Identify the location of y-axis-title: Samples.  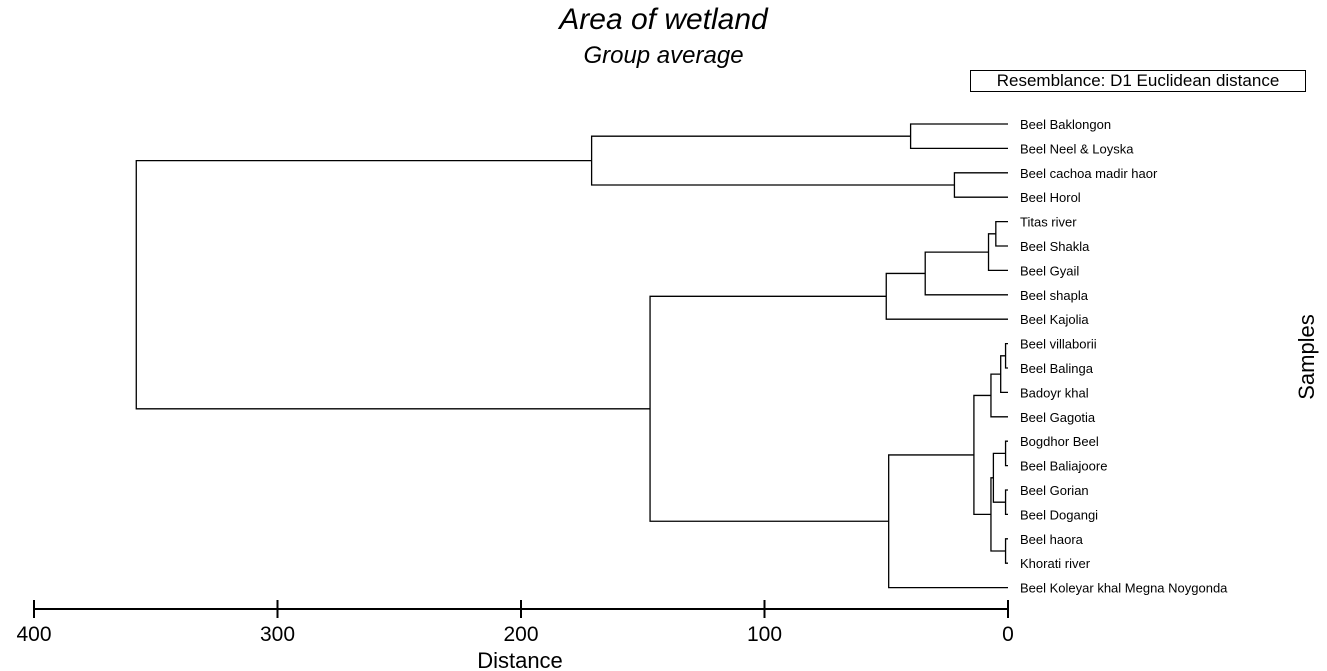
(1306, 357).